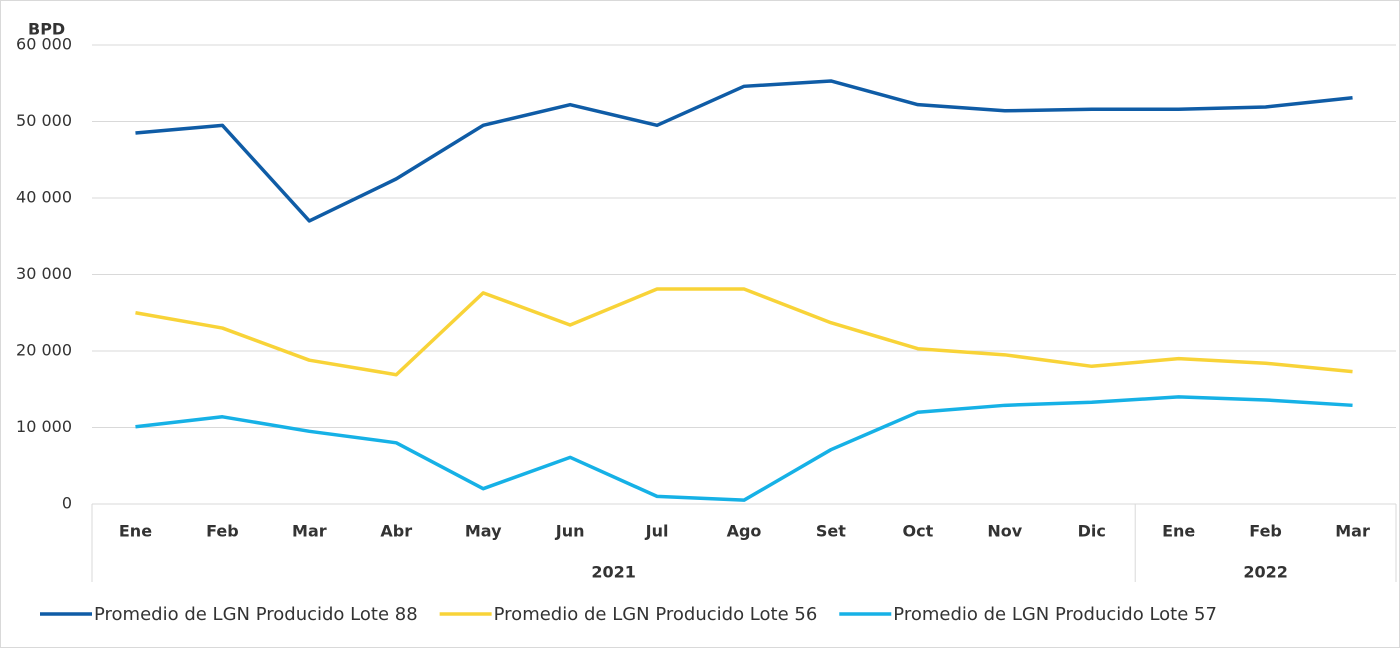 This screenshot has height=648, width=1400. I want to click on y-tick-label: 40 000, so click(44, 197).